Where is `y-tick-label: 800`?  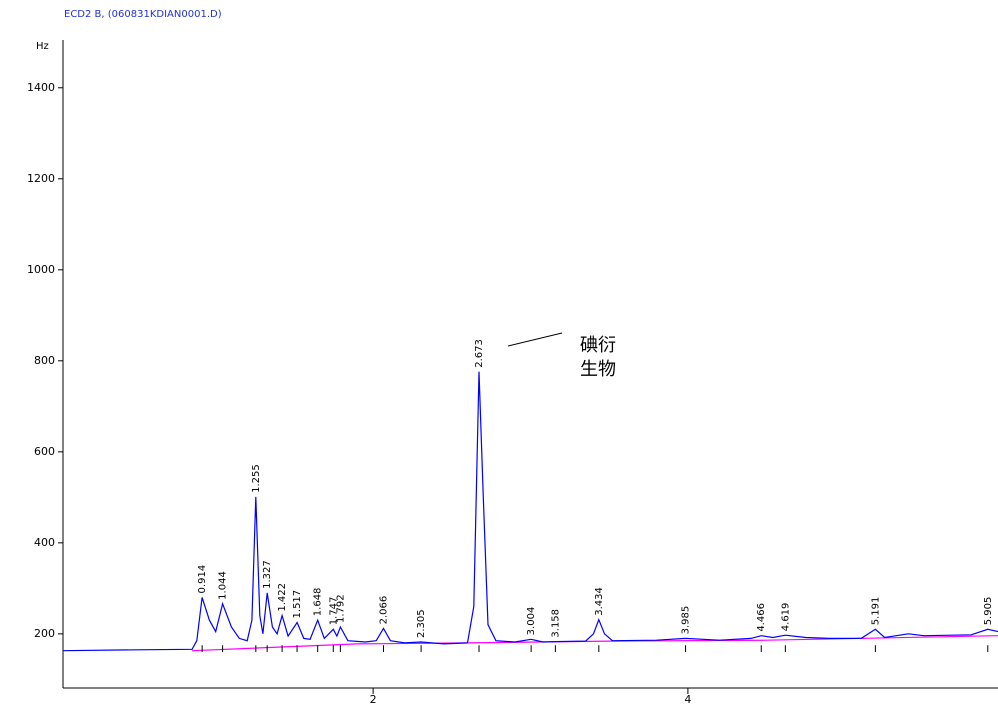
y-tick-label: 800 is located at coordinates (44, 360).